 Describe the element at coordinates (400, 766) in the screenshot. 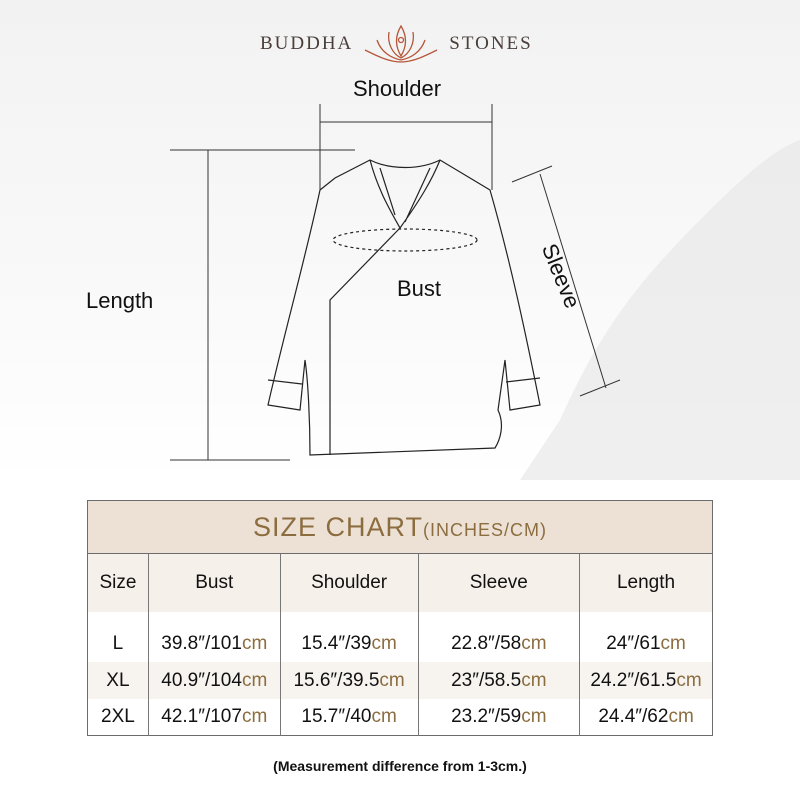

I see `measurement-note: (Measurement difference from 1-3cm.)` at that location.